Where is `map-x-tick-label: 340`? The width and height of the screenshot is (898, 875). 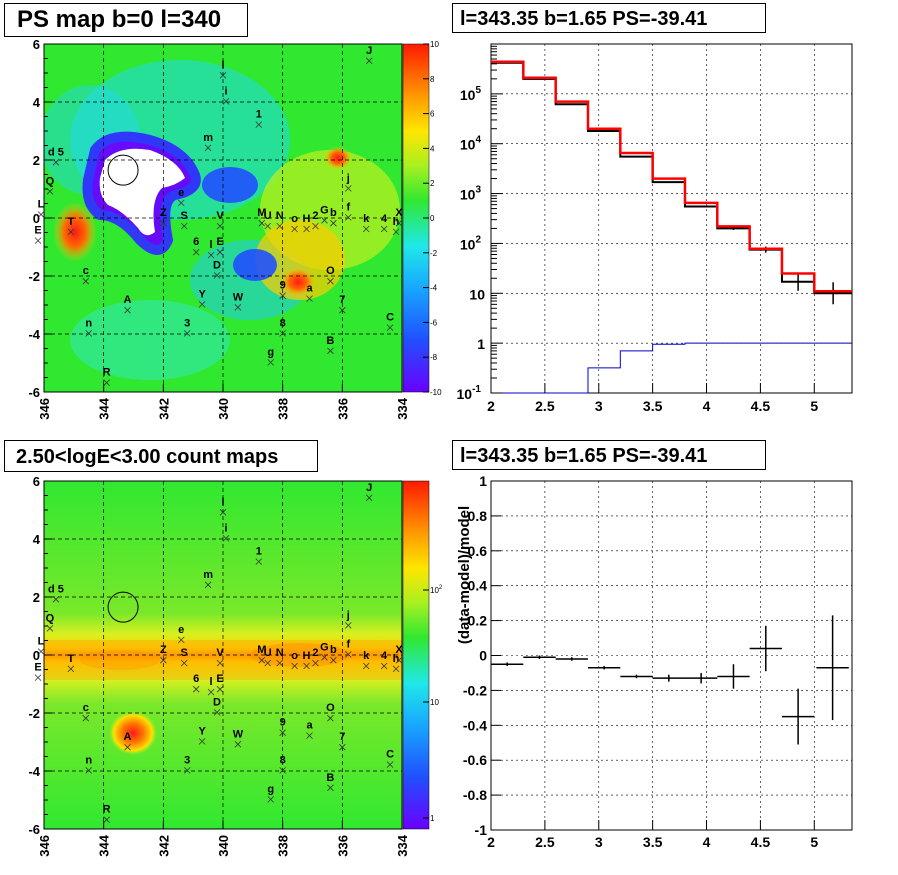 map-x-tick-label: 340 is located at coordinates (223, 409).